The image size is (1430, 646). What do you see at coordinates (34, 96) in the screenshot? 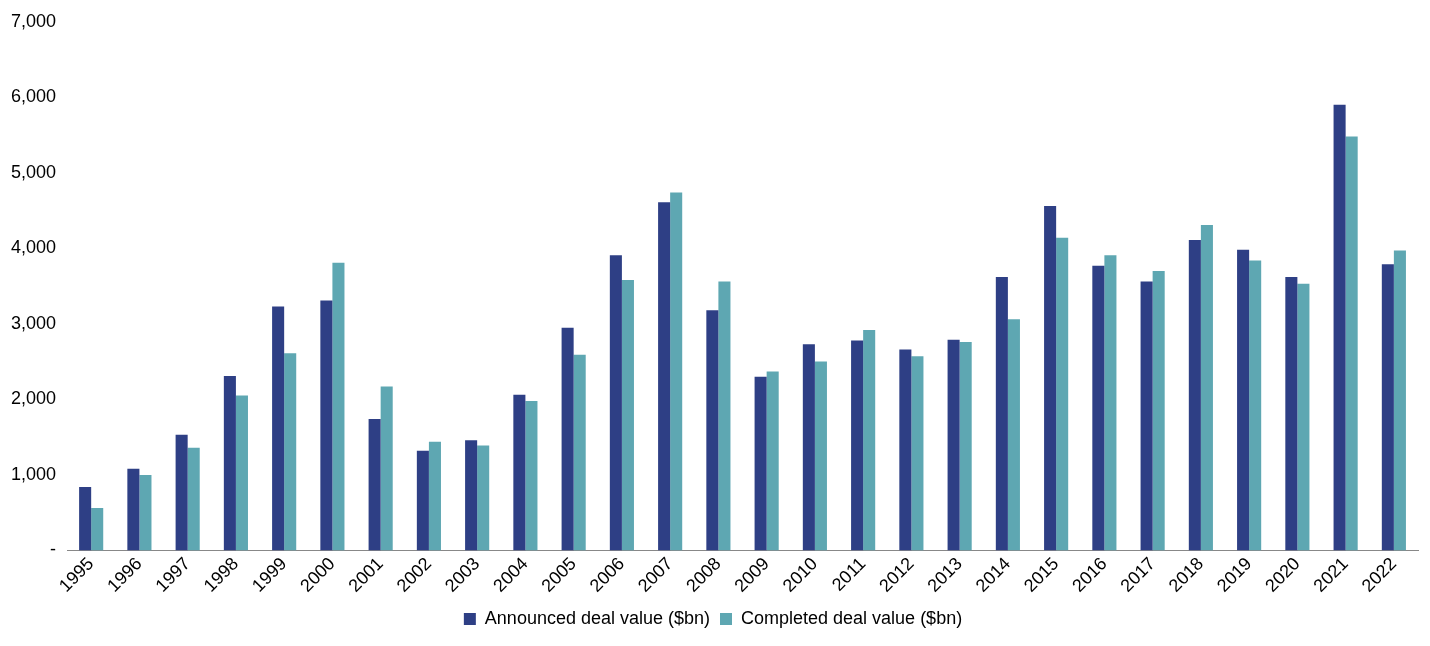
I see `y-tick-label: 6,000` at bounding box center [34, 96].